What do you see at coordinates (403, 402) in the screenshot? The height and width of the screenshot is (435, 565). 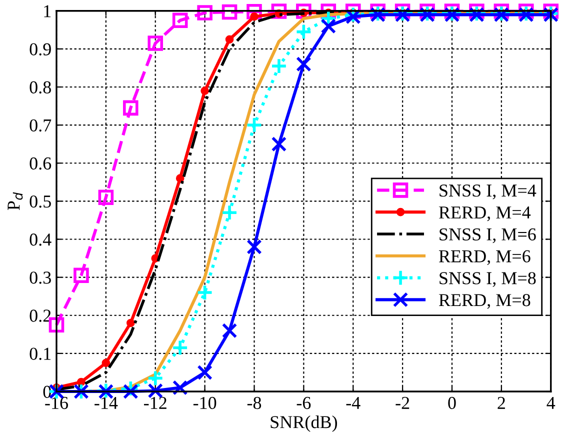 I see `x-tick-label: -2` at bounding box center [403, 402].